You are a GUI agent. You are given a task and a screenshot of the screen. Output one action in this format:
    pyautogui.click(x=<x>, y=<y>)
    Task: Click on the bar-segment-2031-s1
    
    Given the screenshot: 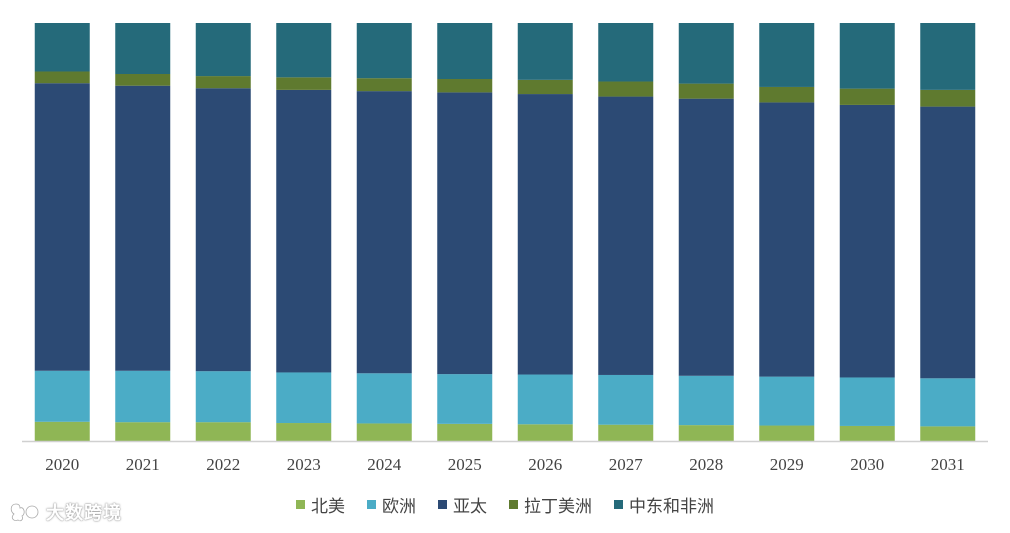 What is the action you would take?
    pyautogui.click(x=948, y=402)
    